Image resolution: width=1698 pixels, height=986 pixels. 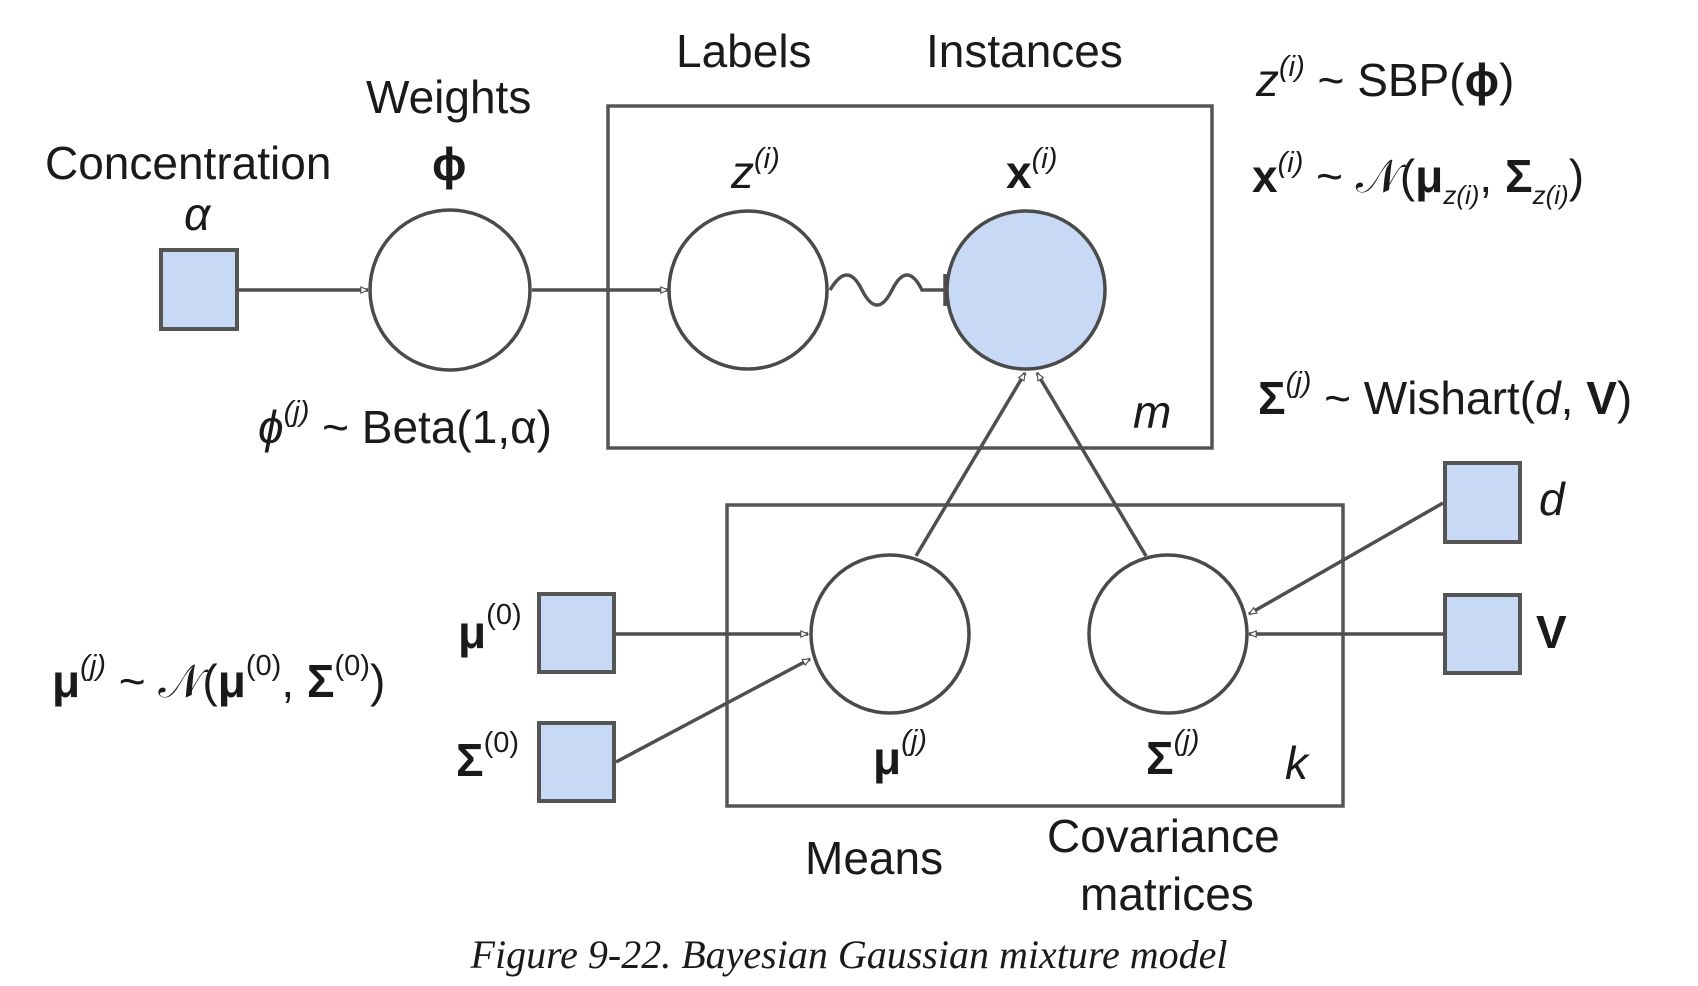 I want to click on x-node-symbol: x(i), so click(x=1031, y=170).